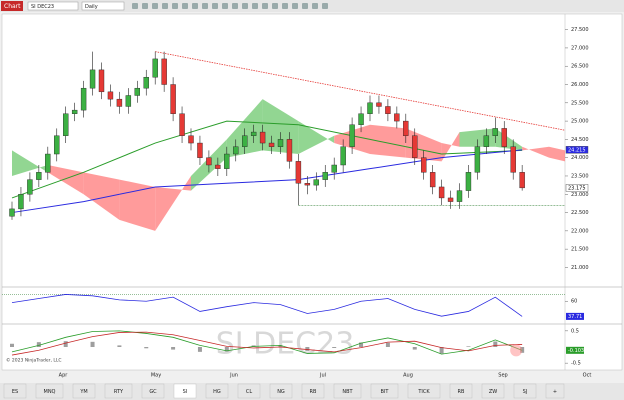  What do you see at coordinates (574, 302) in the screenshot?
I see `rsi-tick-label: 60` at bounding box center [574, 302].